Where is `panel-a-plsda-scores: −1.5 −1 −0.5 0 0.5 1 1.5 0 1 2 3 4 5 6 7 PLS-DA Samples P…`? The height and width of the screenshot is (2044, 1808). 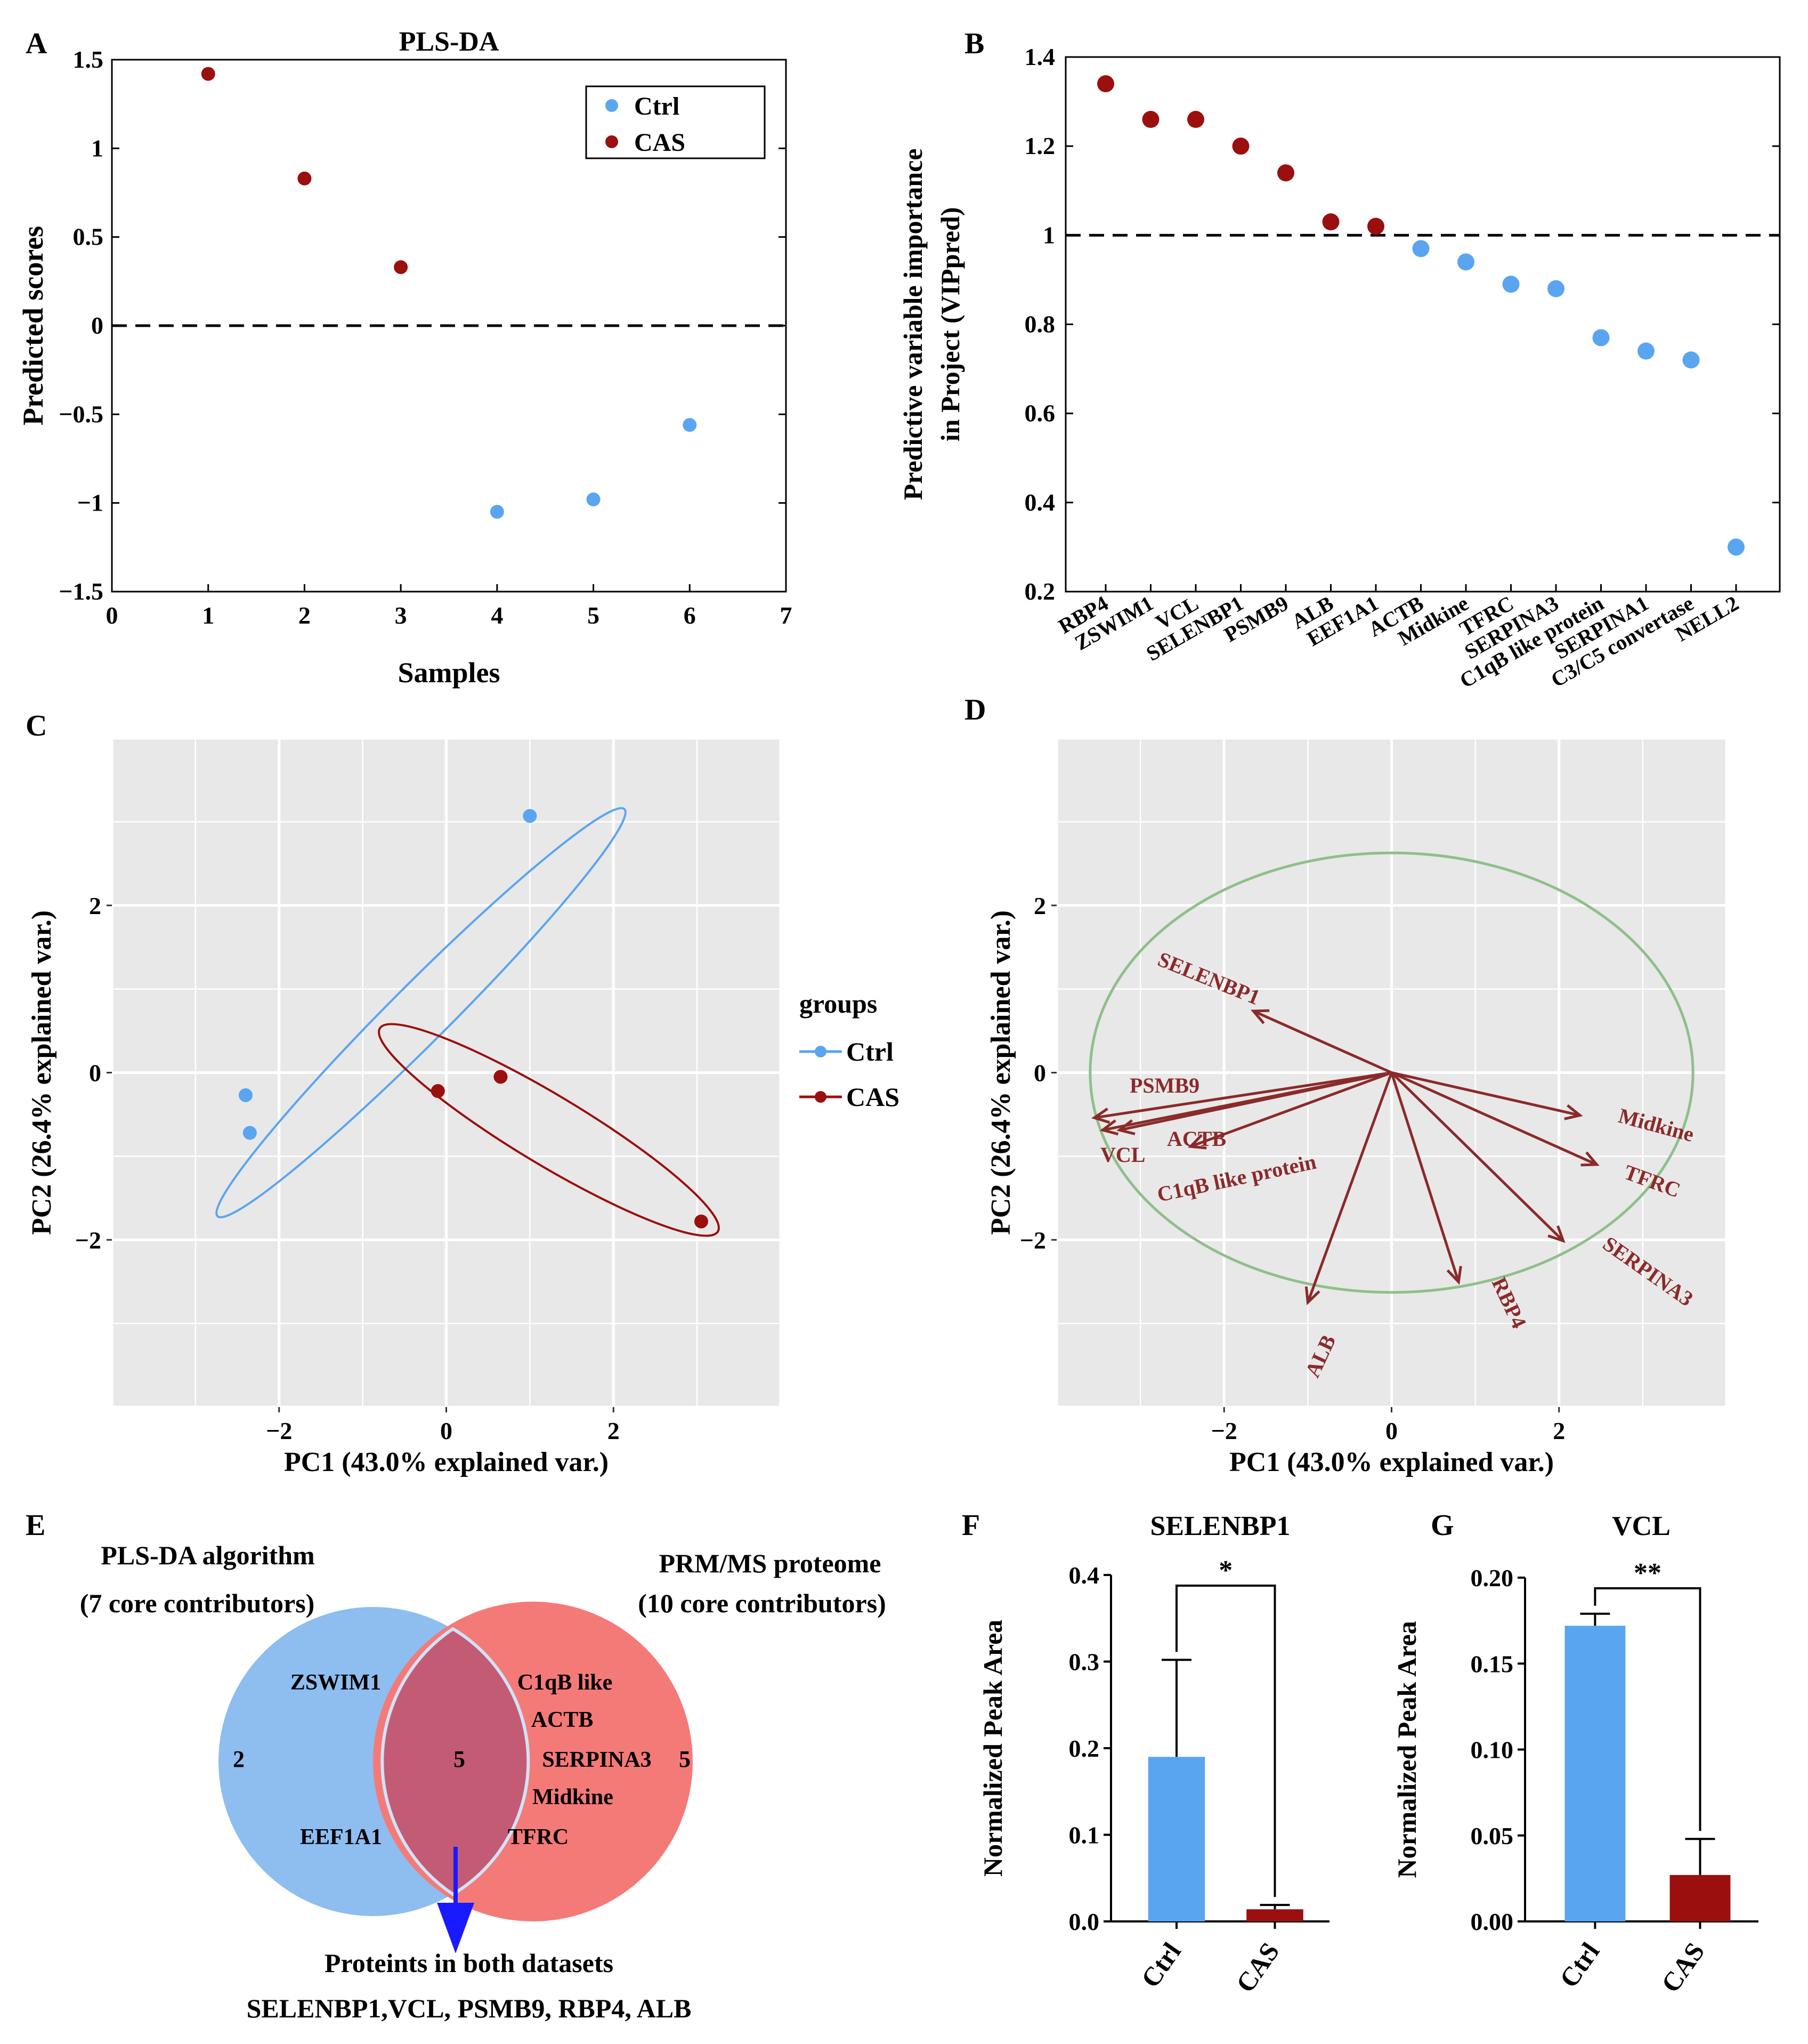 panel-a-plsda-scores: −1.5 −1 −0.5 0 0.5 1 1.5 0 1 2 3 4 5 6 7 PLS-DA Samples P… is located at coordinates (404, 358).